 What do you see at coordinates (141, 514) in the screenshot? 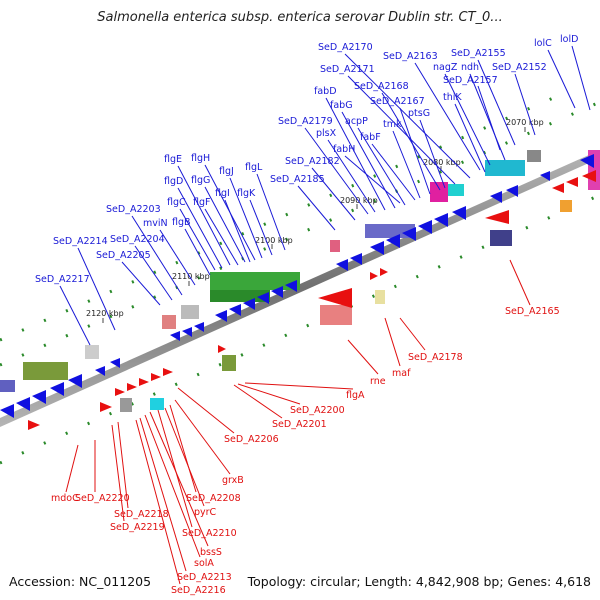
I see `label-SeD_A2218: SeD_A2218` at bounding box center [141, 514].